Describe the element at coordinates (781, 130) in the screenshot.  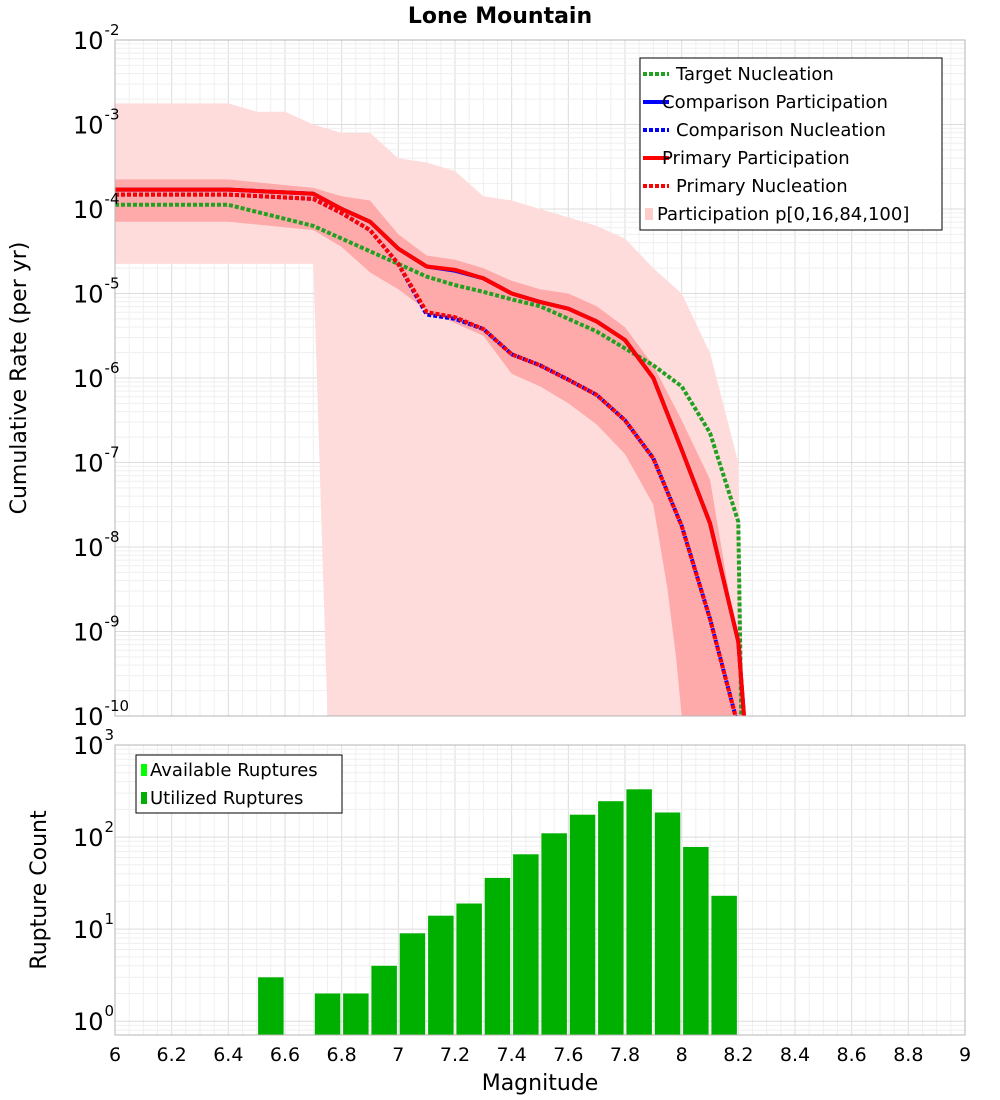
I see `legend-label: Comparison Nucleation` at that location.